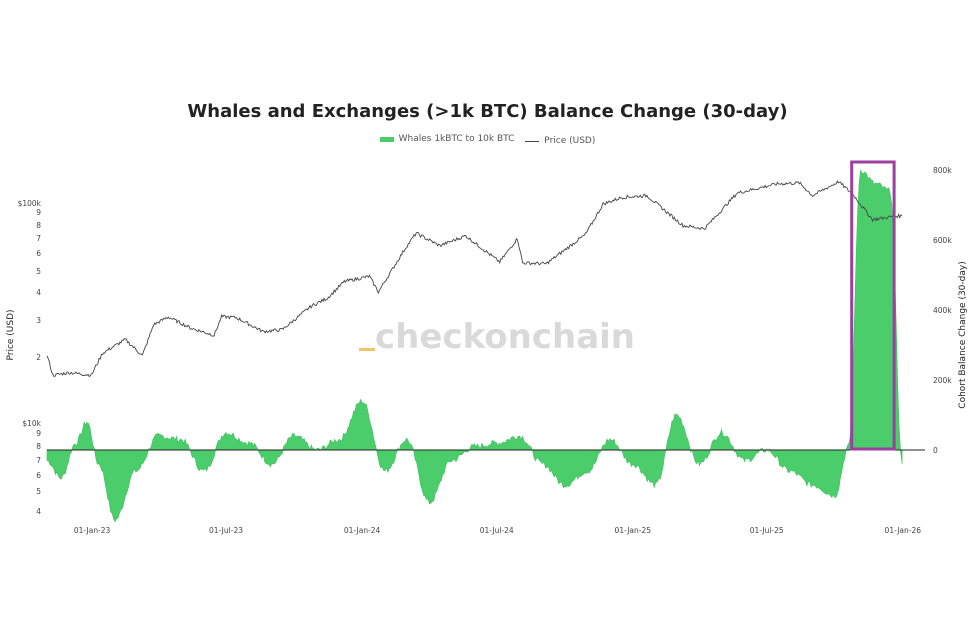 This screenshot has height=629, width=975. I want to click on left-tick-upper: 6, so click(38, 253).